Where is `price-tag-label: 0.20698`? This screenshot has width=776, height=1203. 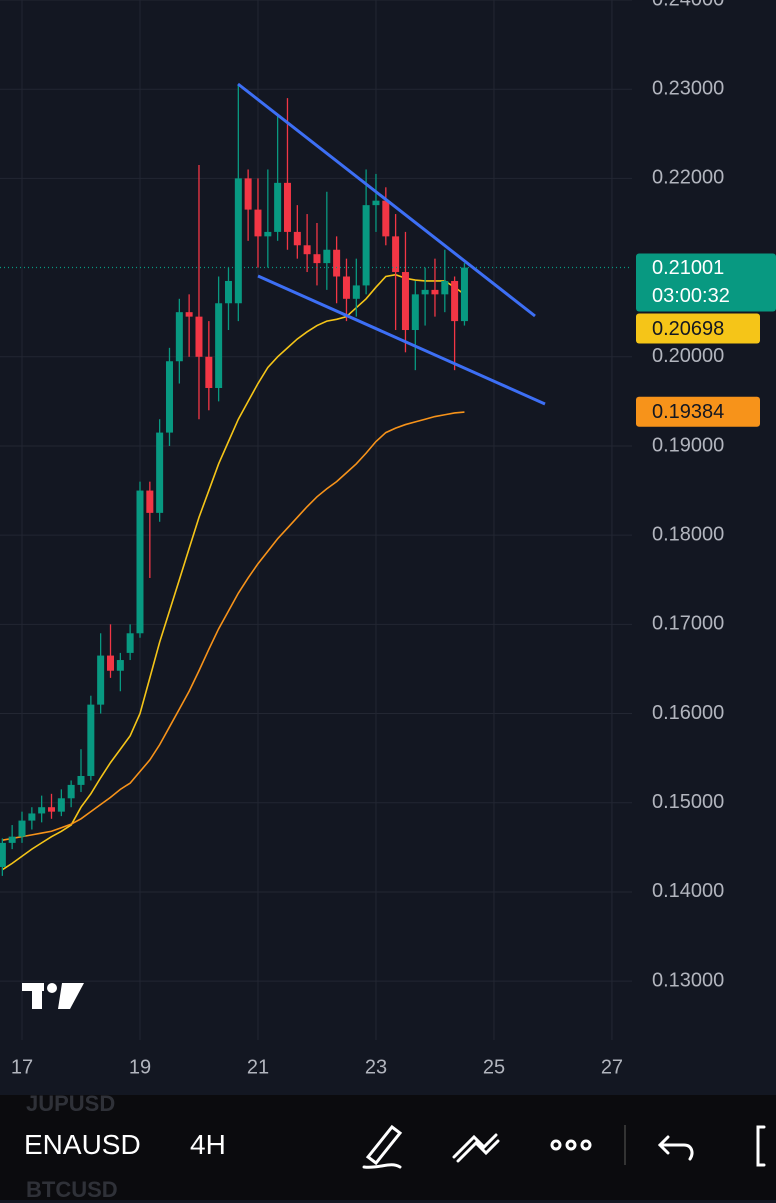 price-tag-label: 0.20698 is located at coordinates (688, 329).